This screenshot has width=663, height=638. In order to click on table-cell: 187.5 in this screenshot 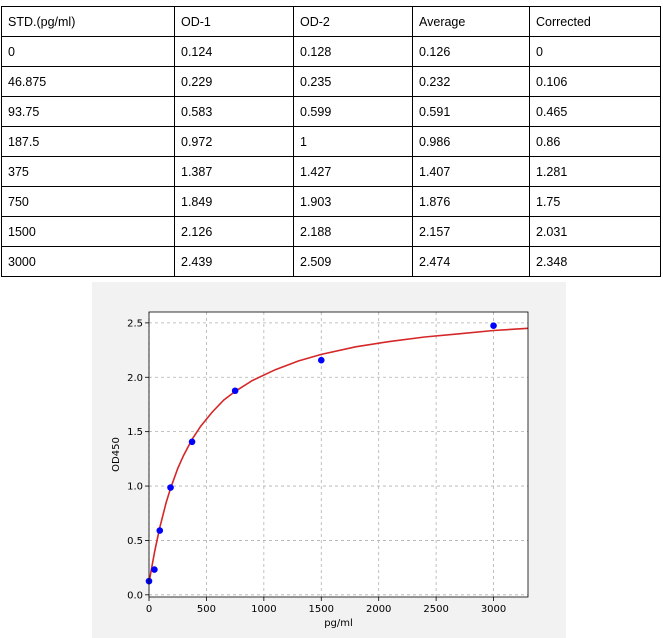, I will do `click(88, 141)`.